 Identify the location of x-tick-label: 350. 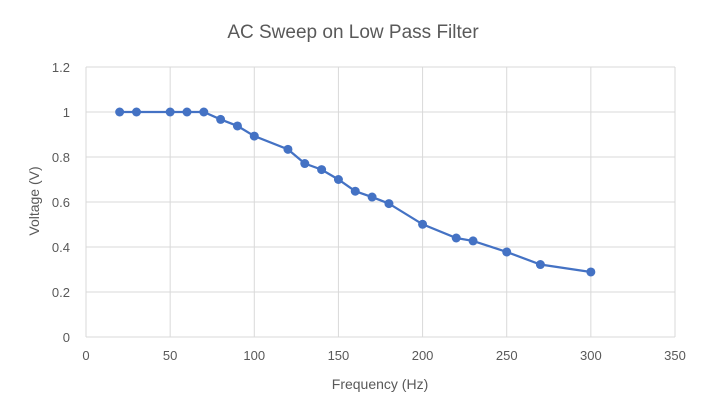
(675, 355).